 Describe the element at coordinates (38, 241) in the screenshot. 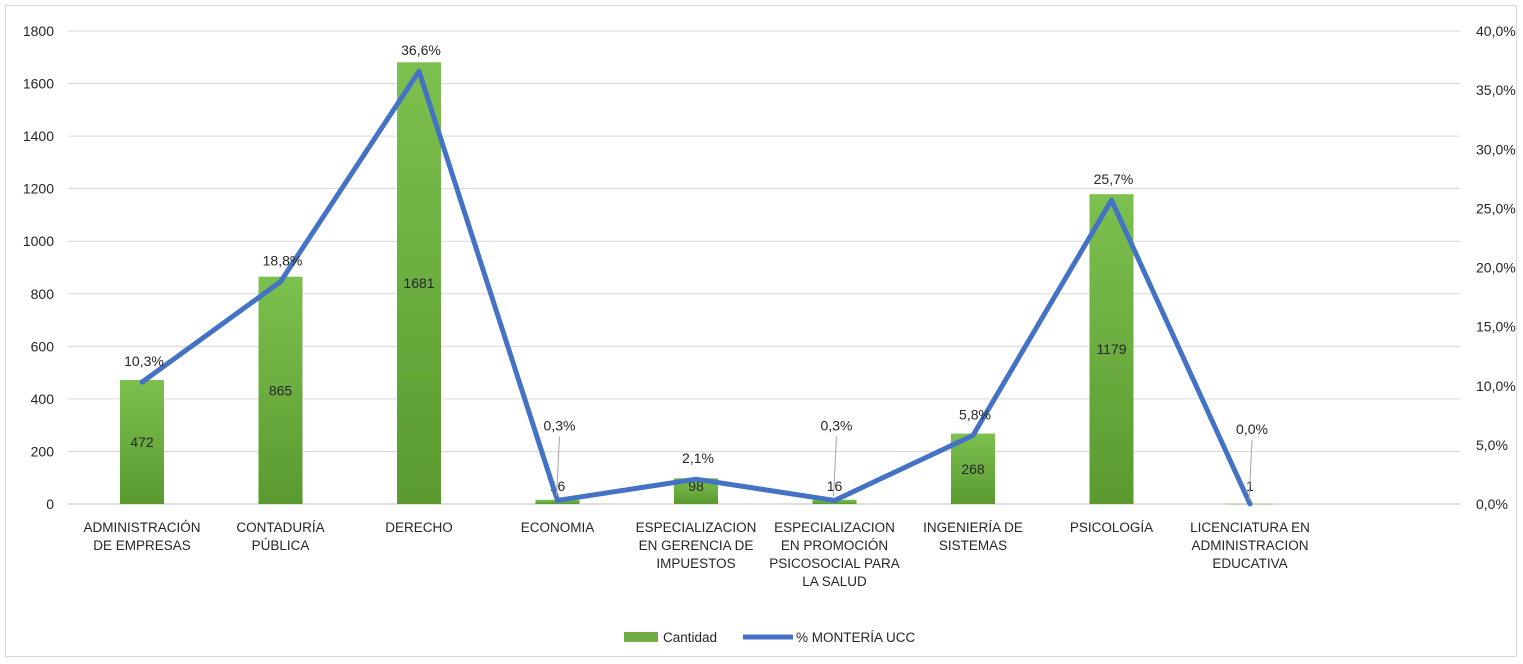

I see `y-left-tick-label: 1000` at that location.